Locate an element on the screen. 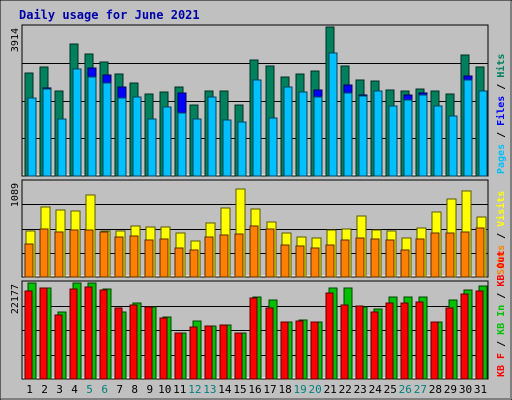  legend-visits: Visits is located at coordinates (501, 209).